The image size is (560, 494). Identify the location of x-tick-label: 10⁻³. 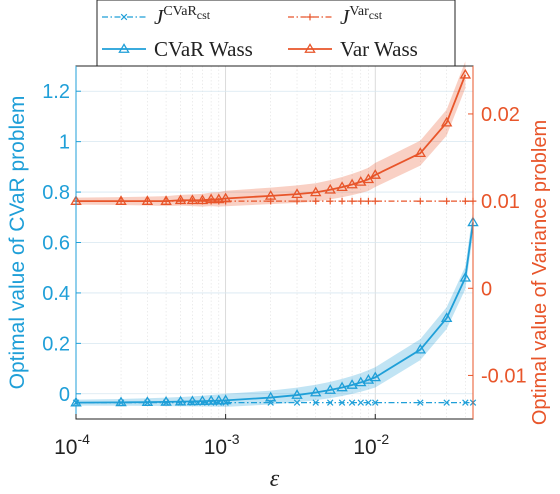
(222, 445).